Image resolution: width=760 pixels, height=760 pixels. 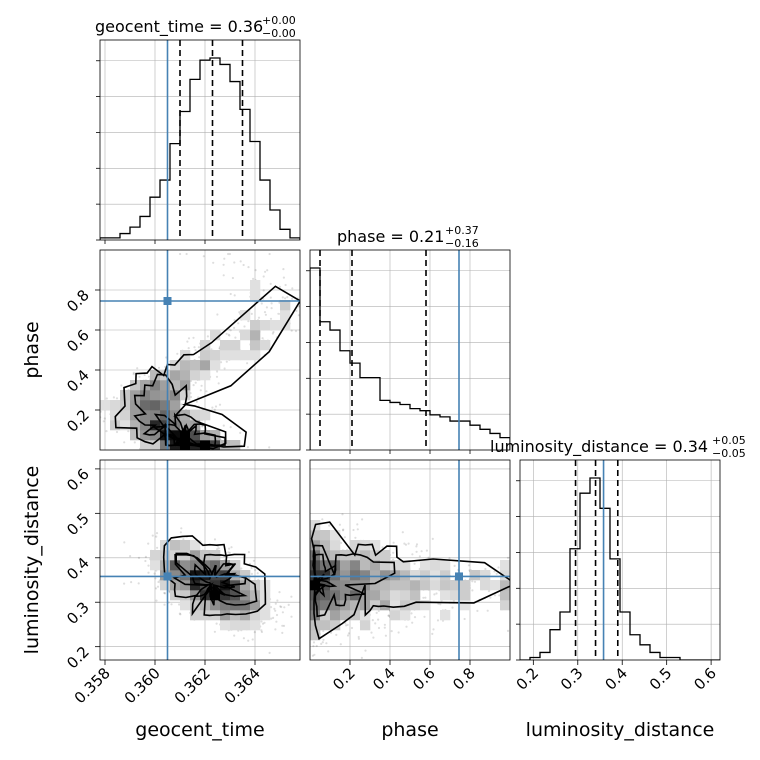 What do you see at coordinates (199, 730) in the screenshot?
I see `xlabel-geocent-time: geocent_time` at bounding box center [199, 730].